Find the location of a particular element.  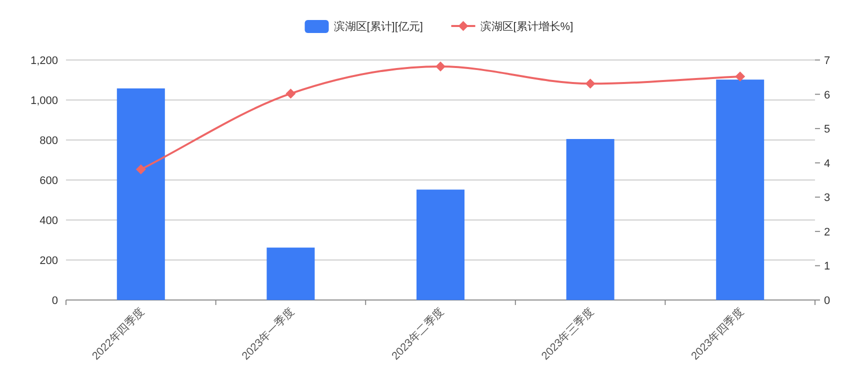

y2-tick-label: 4 is located at coordinates (827, 164).